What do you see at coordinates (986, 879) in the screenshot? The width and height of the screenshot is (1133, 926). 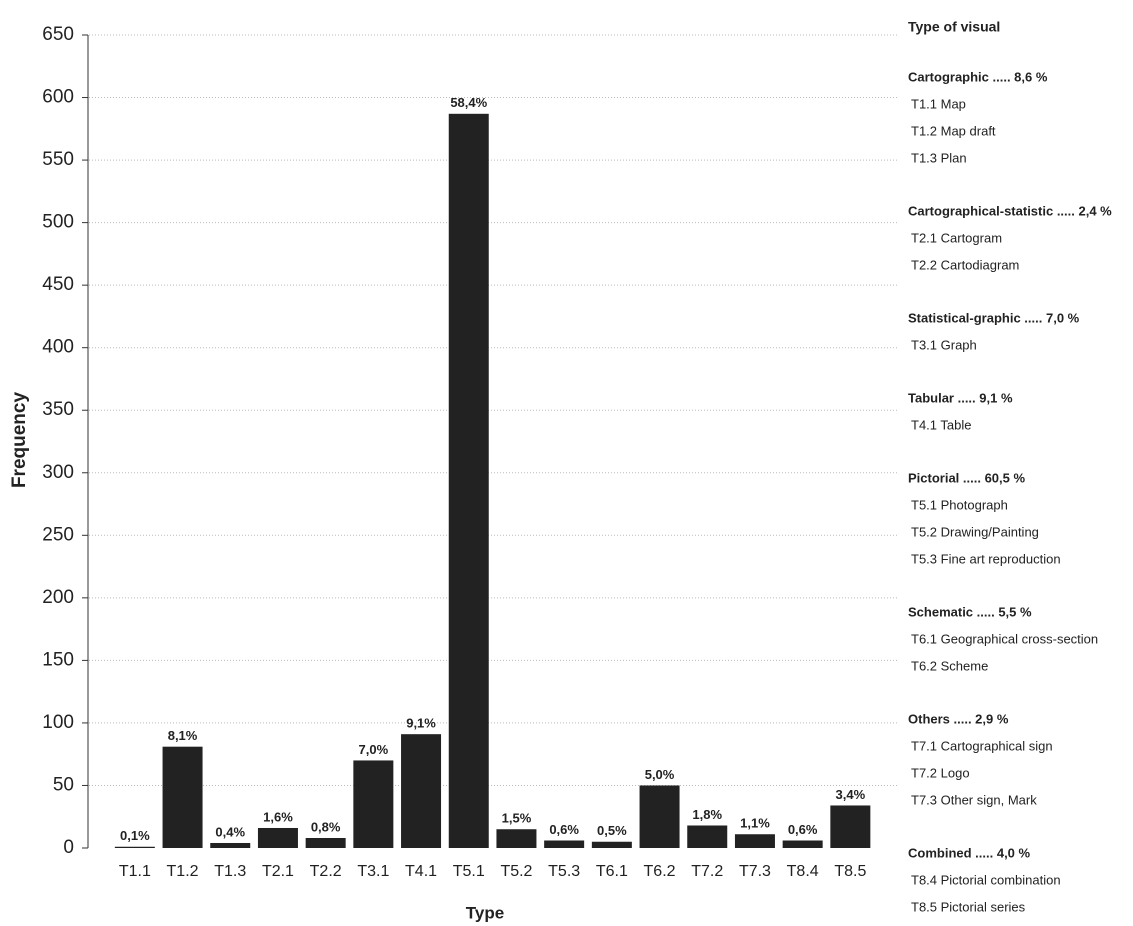 I see `legend-item: T8.4 Pictorial combination` at bounding box center [986, 879].